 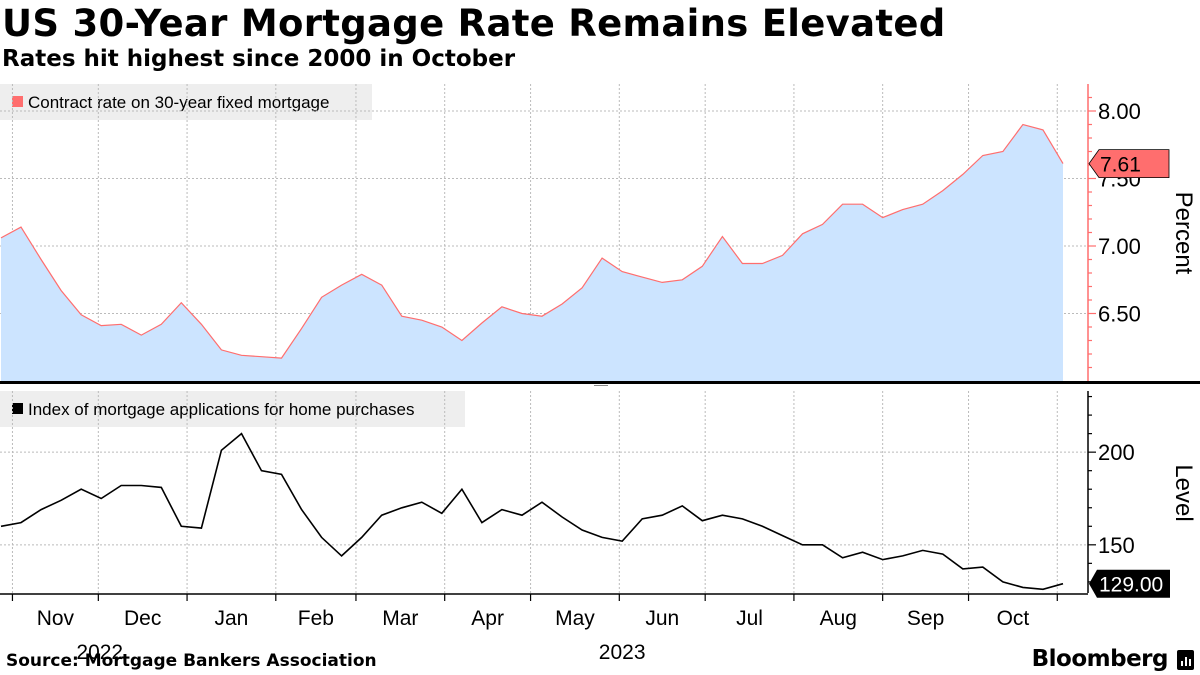 What do you see at coordinates (1120, 165) in the screenshot?
I see `rate-last-value: 7.61` at bounding box center [1120, 165].